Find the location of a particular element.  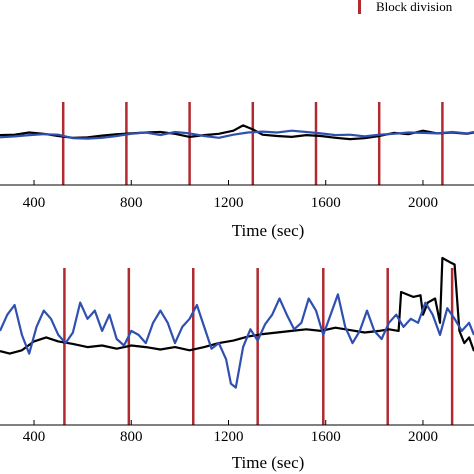

top-series-blue-line is located at coordinates (237, 134).